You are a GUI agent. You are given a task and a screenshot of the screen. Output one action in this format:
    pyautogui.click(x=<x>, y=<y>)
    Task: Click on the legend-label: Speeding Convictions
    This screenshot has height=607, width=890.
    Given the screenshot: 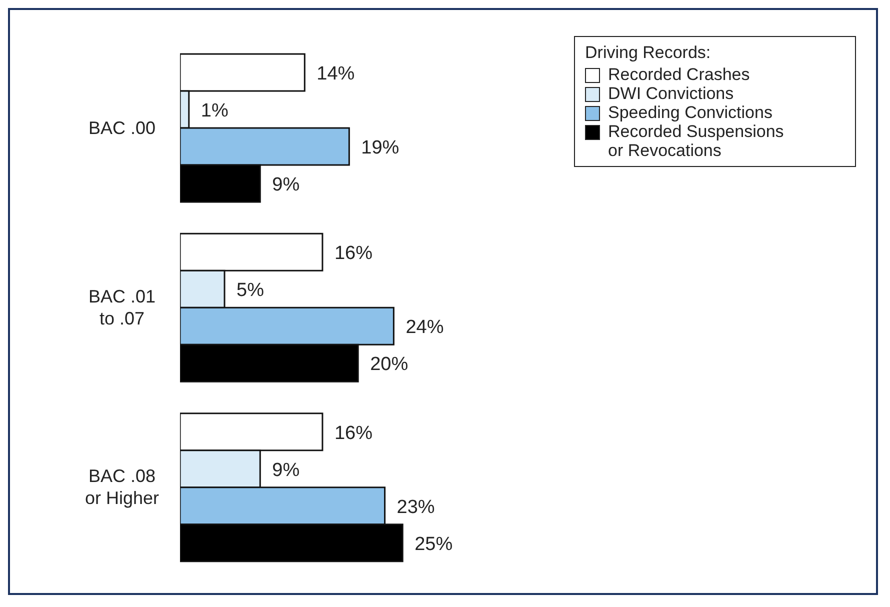 What is the action you would take?
    pyautogui.click(x=690, y=112)
    